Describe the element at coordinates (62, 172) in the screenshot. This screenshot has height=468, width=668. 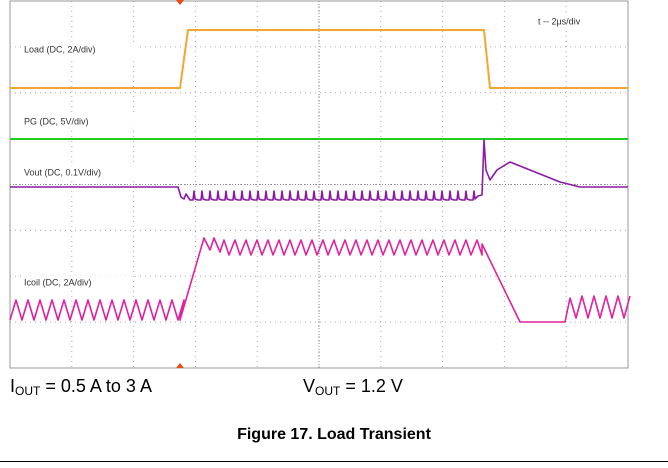
I see `trace-label: Vout (DC, 0.1V/div)` at that location.